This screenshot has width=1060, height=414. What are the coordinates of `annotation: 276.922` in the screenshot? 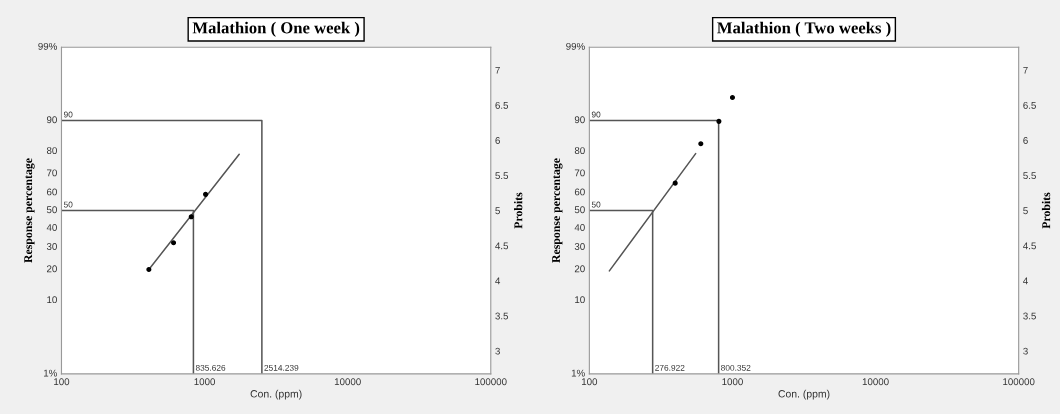 It's located at (670, 367).